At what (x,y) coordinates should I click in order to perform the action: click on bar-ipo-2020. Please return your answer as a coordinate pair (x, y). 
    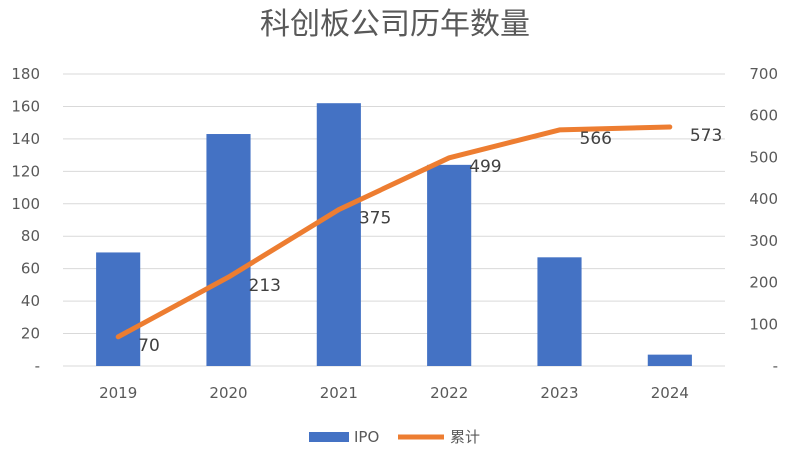
    Looking at the image, I should click on (228, 250).